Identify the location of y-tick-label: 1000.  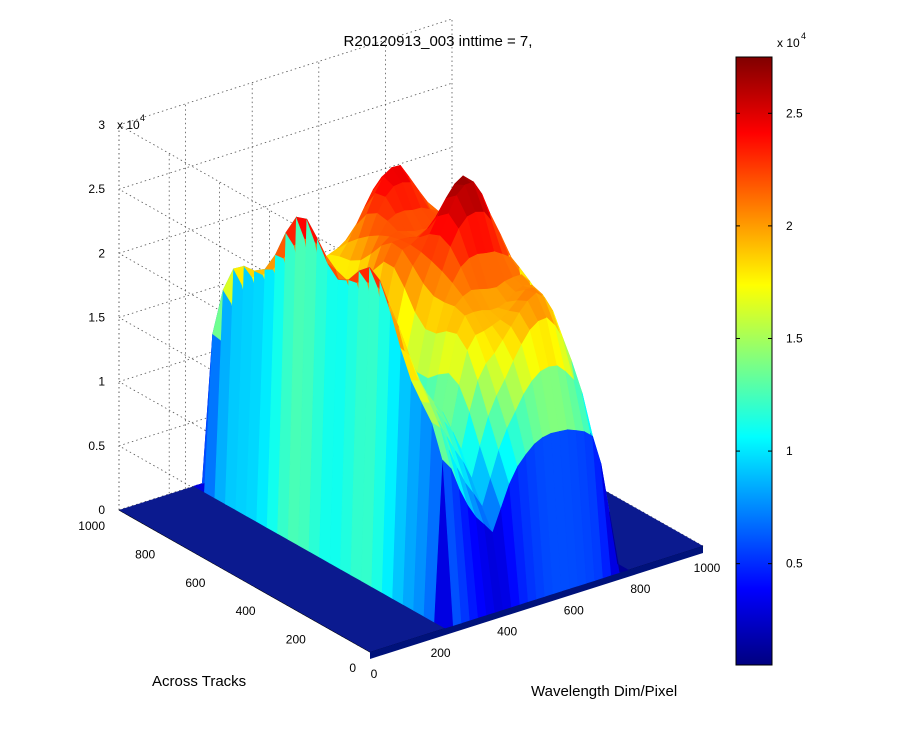
(91, 526).